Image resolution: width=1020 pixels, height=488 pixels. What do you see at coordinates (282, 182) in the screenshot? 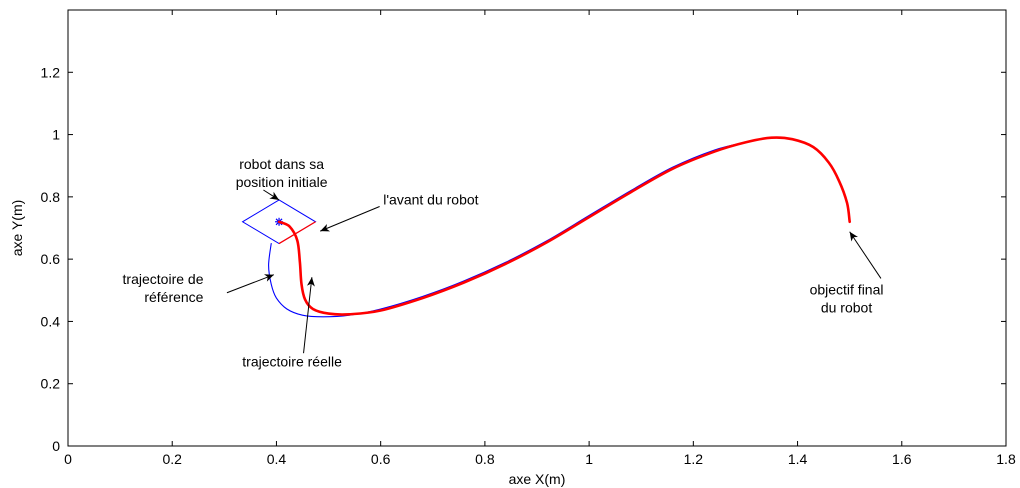
I see `annotation-text: position initiale` at bounding box center [282, 182].